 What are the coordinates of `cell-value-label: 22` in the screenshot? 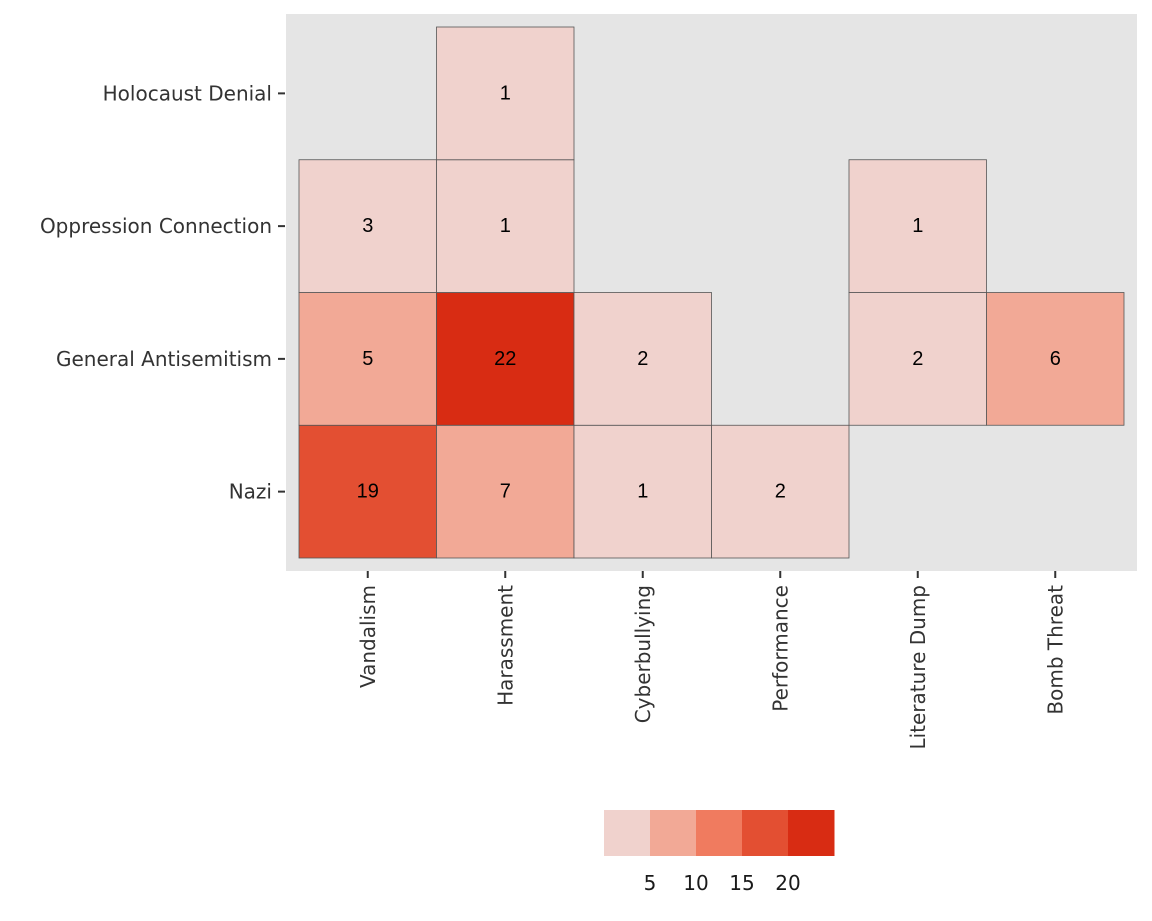 It's located at (505, 359).